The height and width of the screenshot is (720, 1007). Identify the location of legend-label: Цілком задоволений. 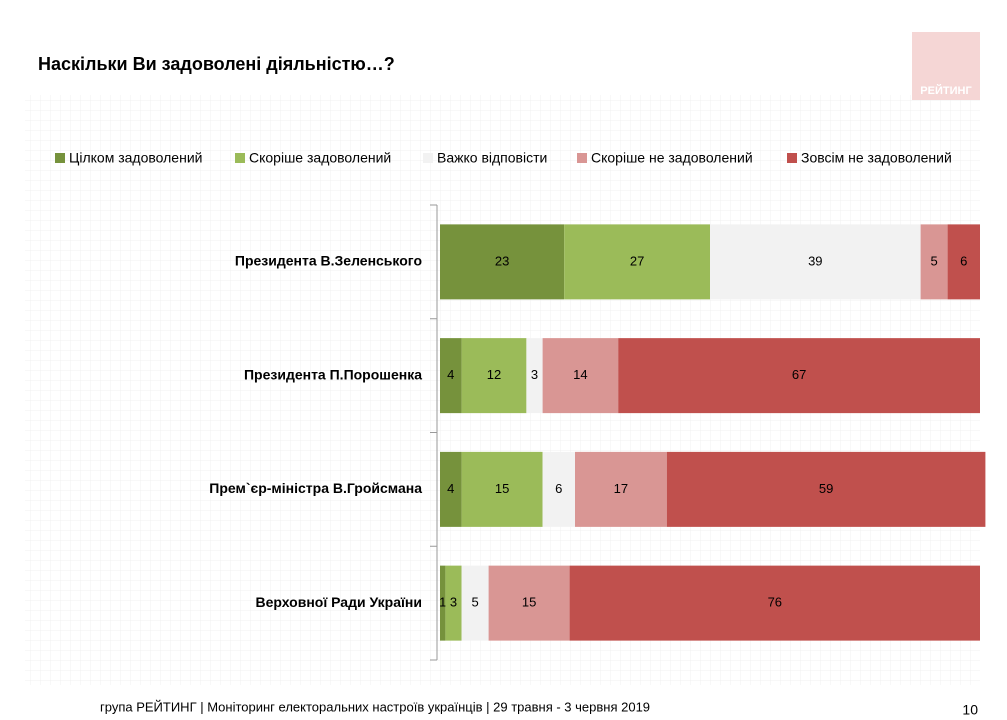
(135, 158).